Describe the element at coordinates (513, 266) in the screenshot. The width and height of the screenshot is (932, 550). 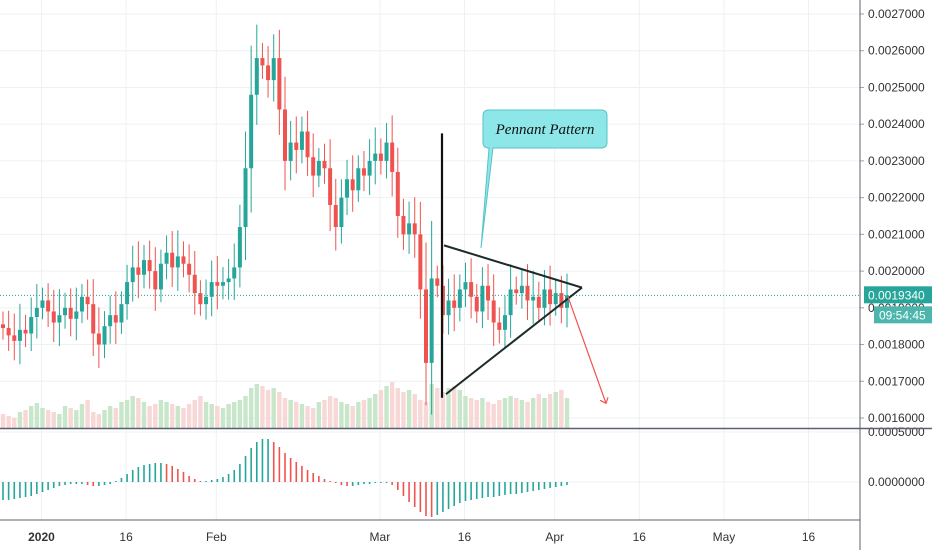
I see `pennant-upper-line` at that location.